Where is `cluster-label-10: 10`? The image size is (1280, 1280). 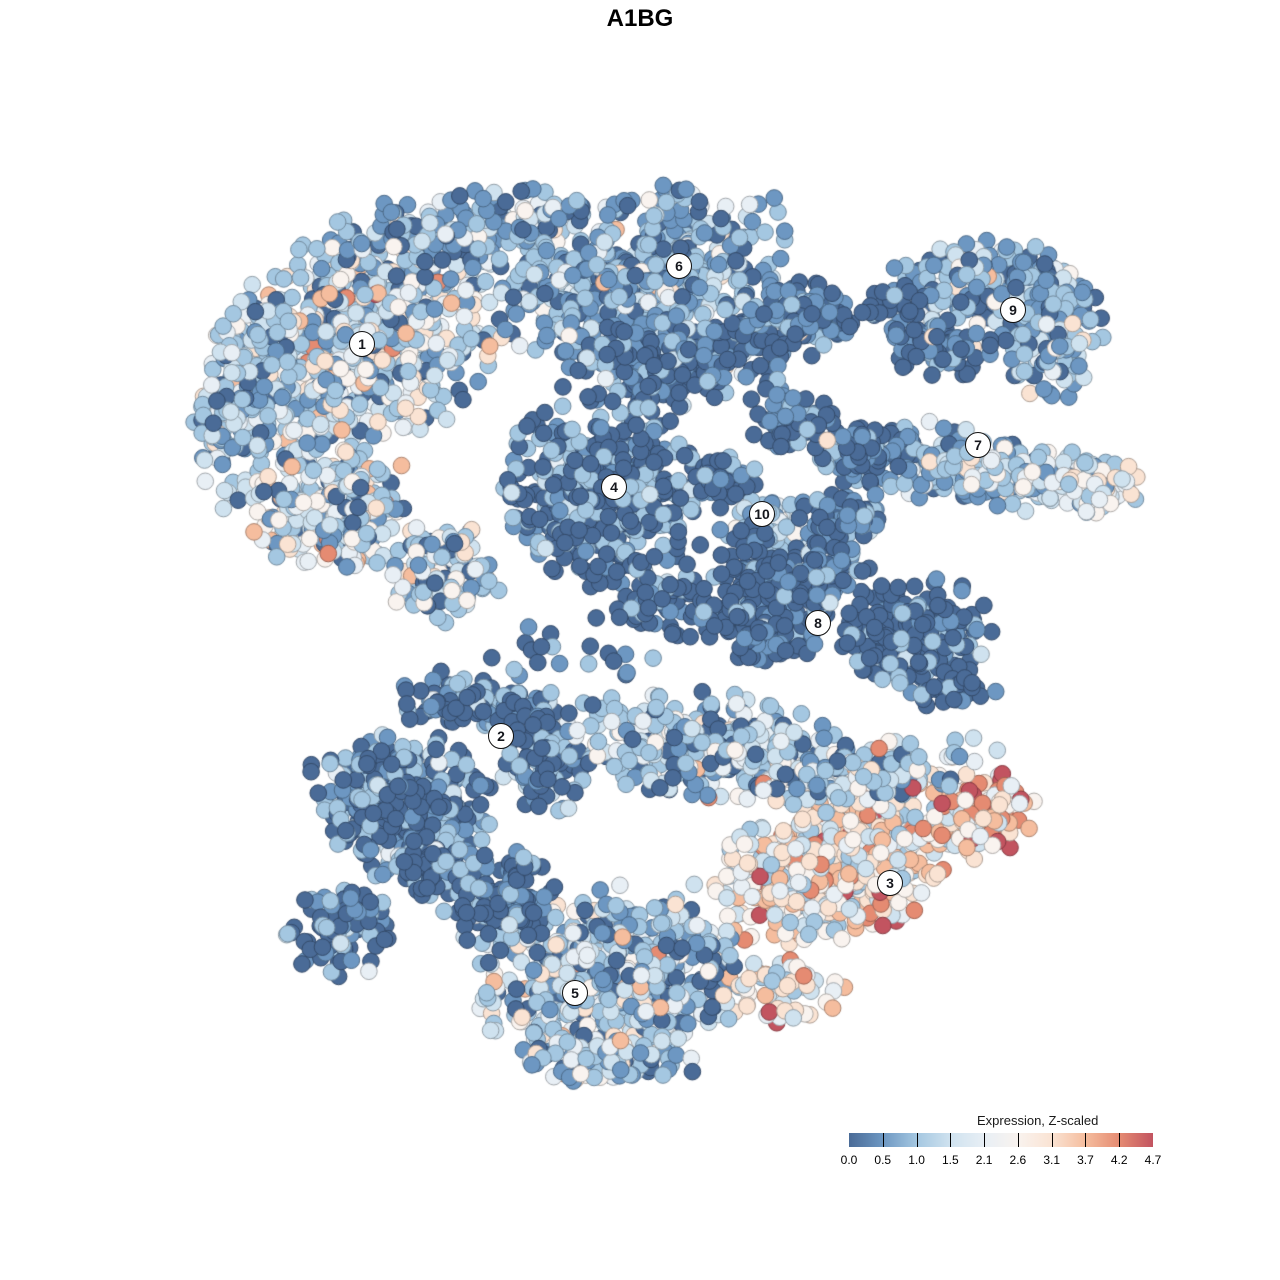
cluster-label-10: 10 is located at coordinates (762, 514).